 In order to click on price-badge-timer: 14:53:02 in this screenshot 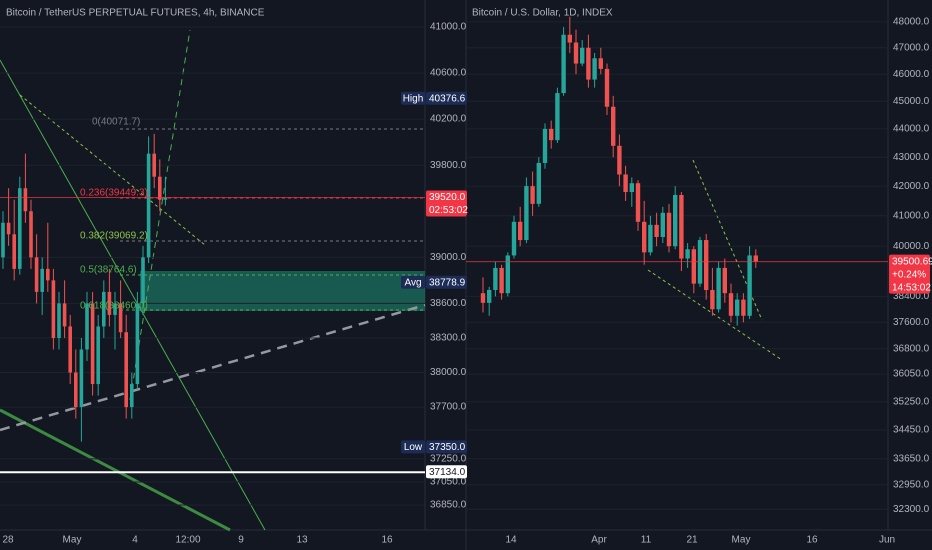, I will do `click(911, 287)`.